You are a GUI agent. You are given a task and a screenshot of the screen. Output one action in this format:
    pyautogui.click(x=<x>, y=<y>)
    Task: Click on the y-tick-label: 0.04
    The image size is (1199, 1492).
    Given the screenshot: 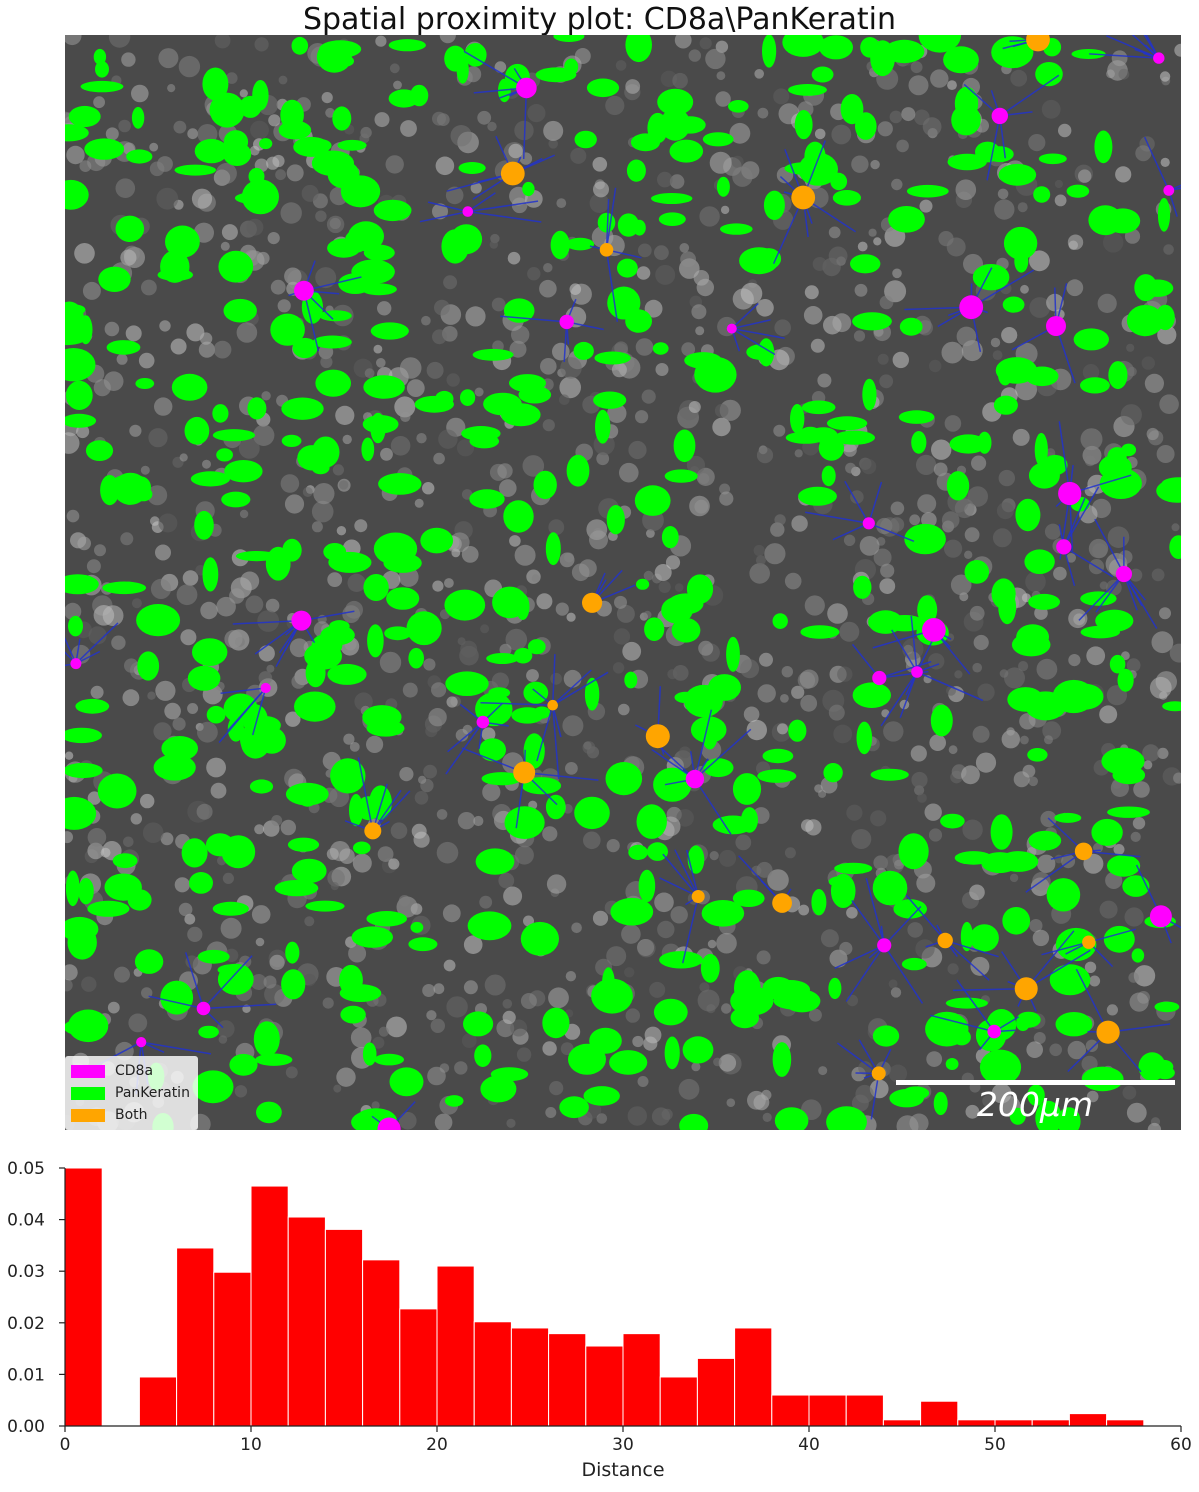 What is the action you would take?
    pyautogui.click(x=26, y=1221)
    